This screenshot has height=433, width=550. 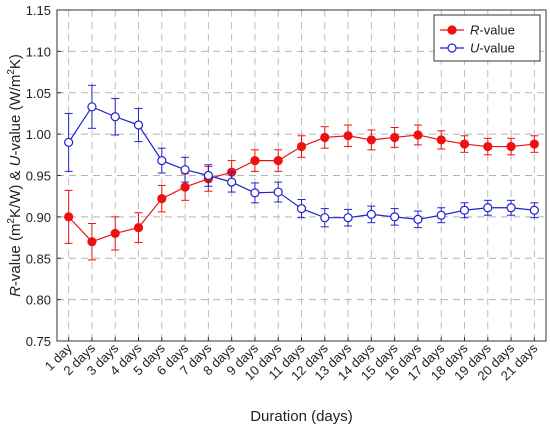 What do you see at coordinates (38, 300) in the screenshot?
I see `y-tick-label: 0.80` at bounding box center [38, 300].